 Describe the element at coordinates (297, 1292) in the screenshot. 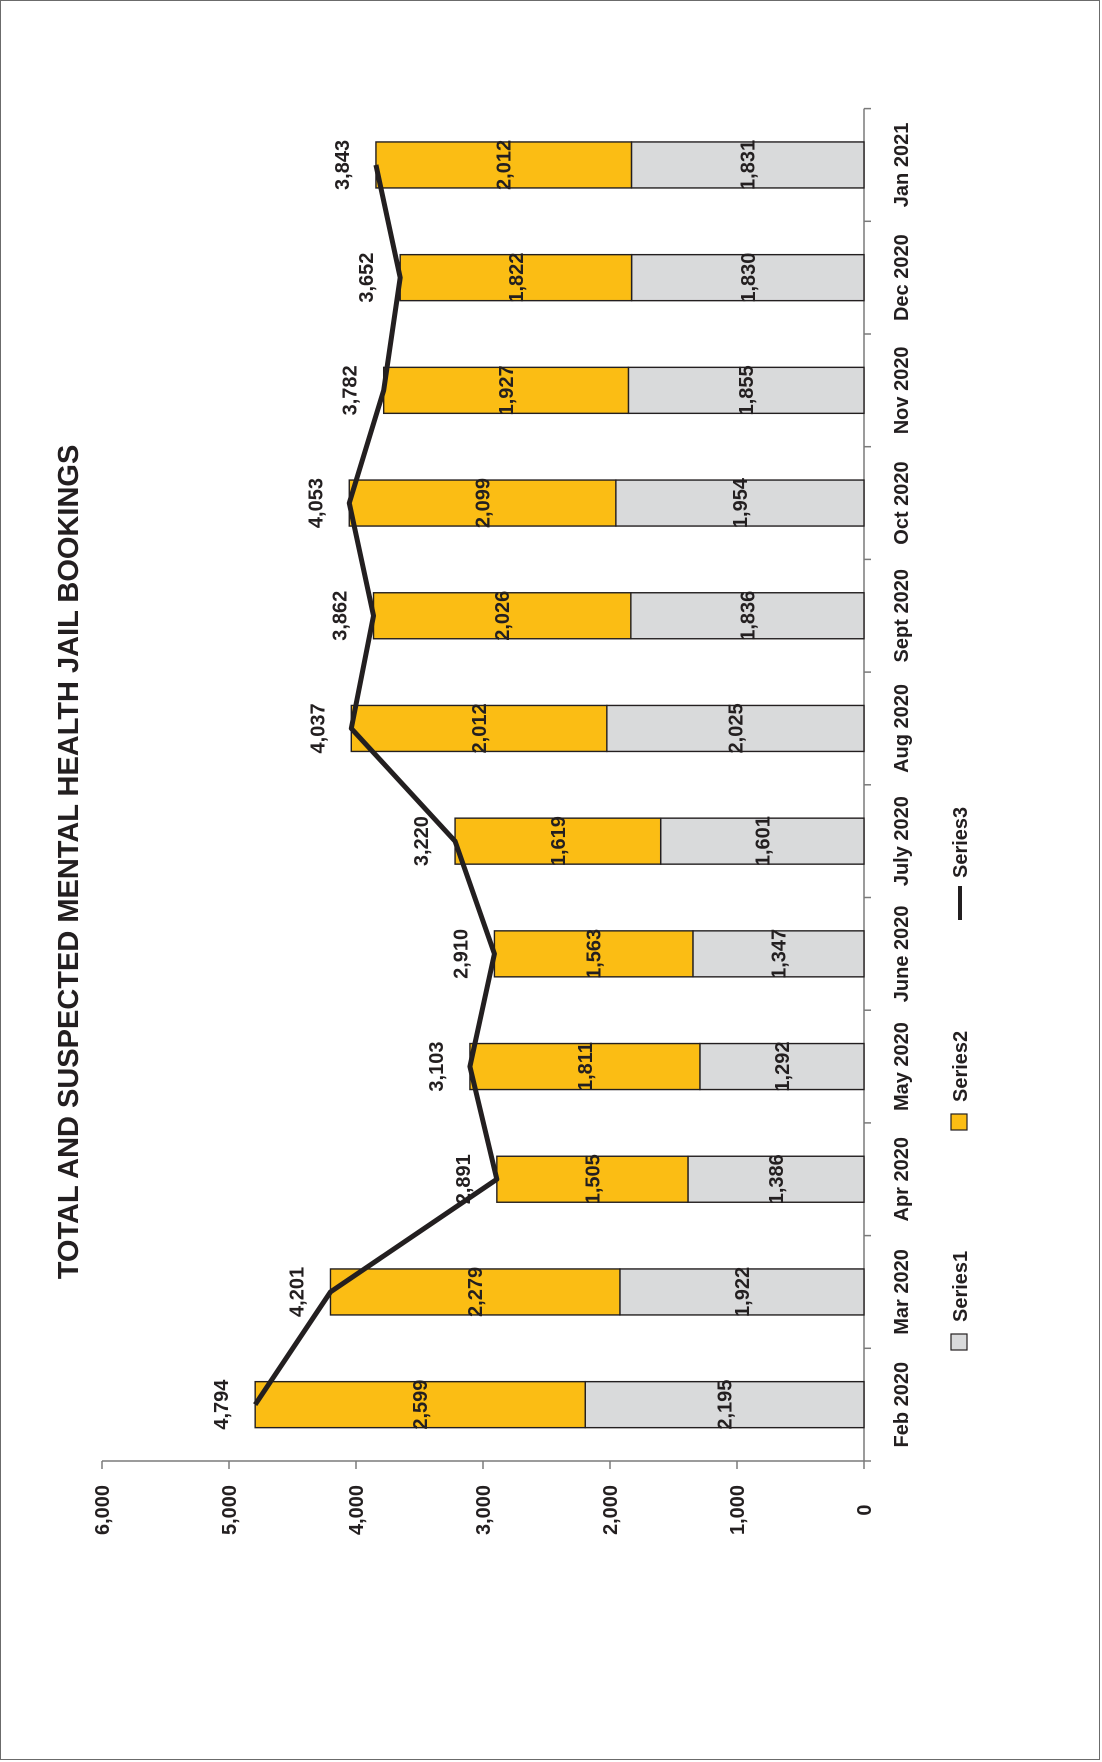

I see `label-series3-mar-2020: 4,201` at that location.